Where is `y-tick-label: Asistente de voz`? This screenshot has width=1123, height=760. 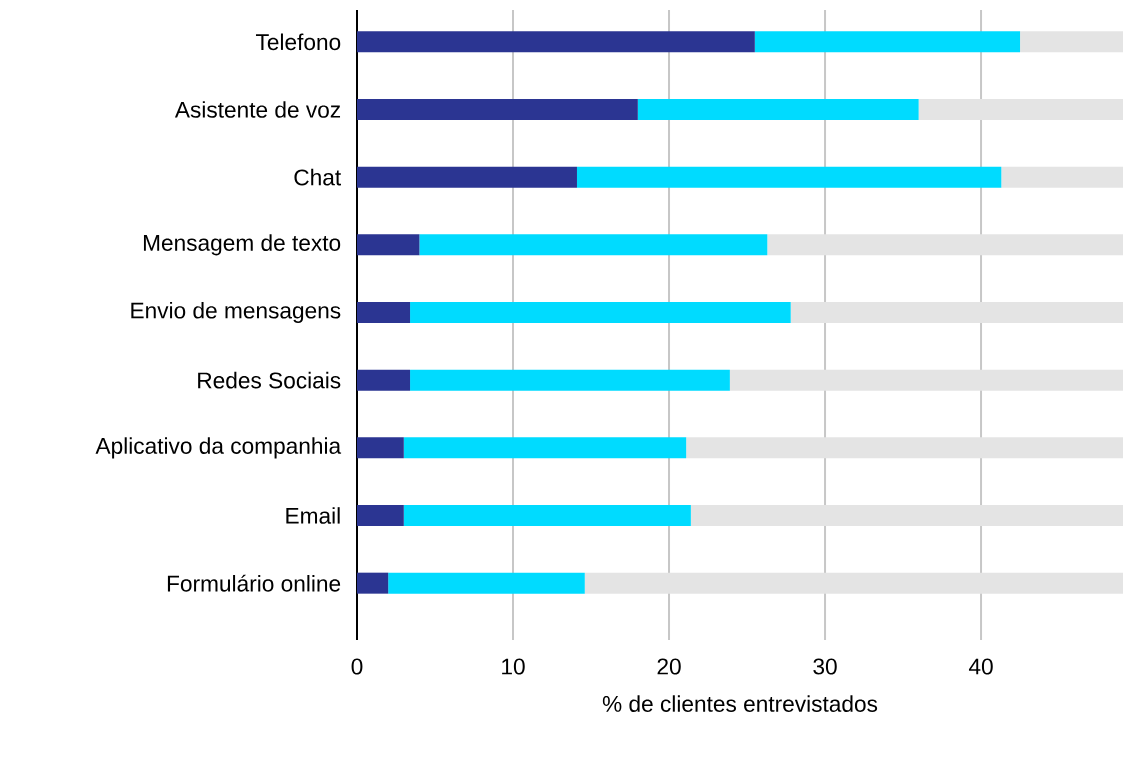
y-tick-label: Asistente de voz is located at coordinates (257, 109).